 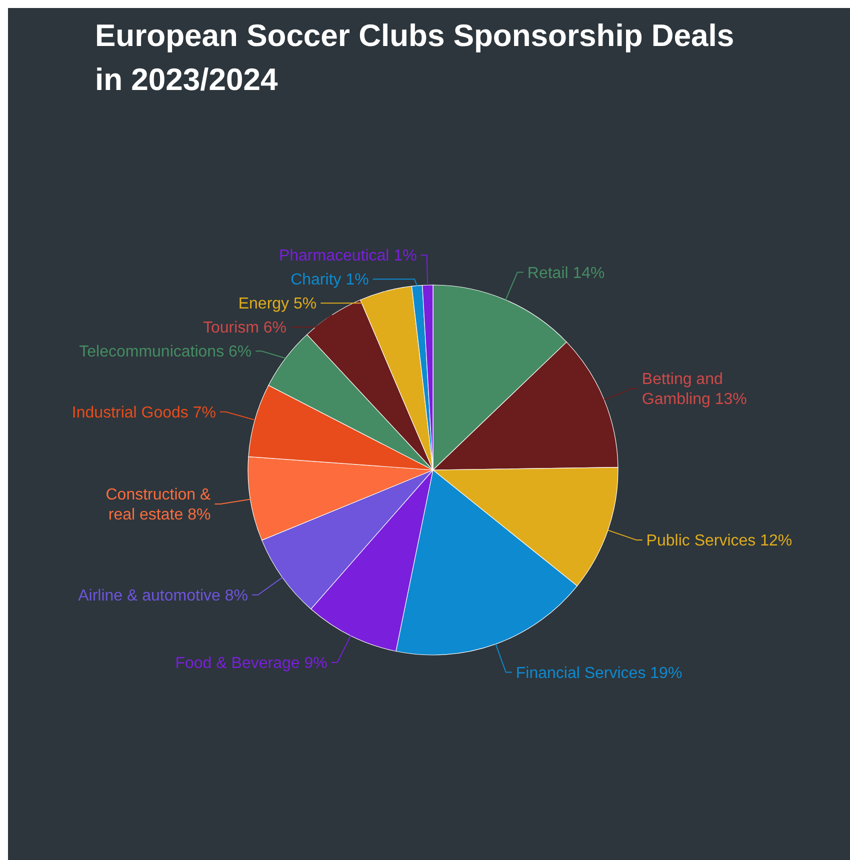 I want to click on slice-label: Tourism 6%, so click(x=244, y=328).